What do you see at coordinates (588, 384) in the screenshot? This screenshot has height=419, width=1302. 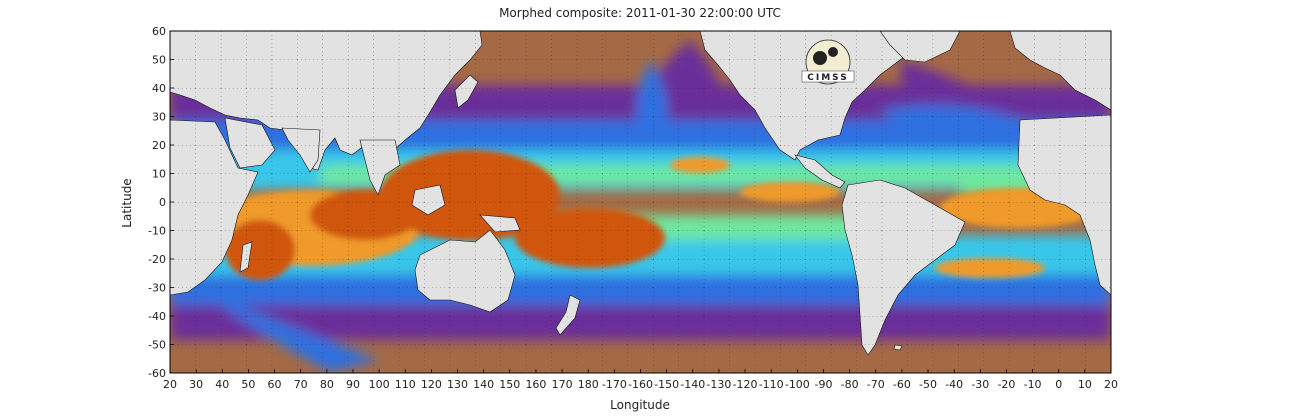 I see `x-tick-label: 180` at bounding box center [588, 384].